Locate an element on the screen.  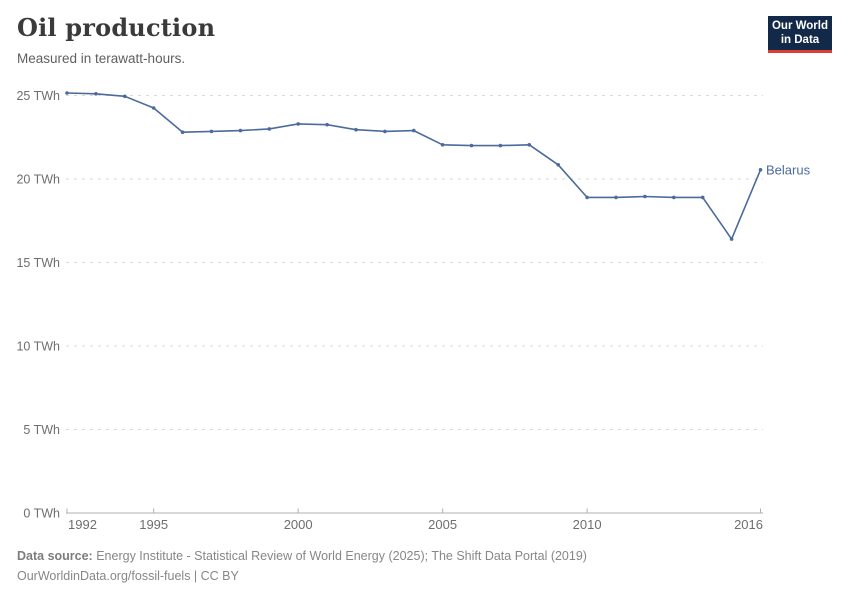
x-tick-label: 2005 is located at coordinates (442, 524).